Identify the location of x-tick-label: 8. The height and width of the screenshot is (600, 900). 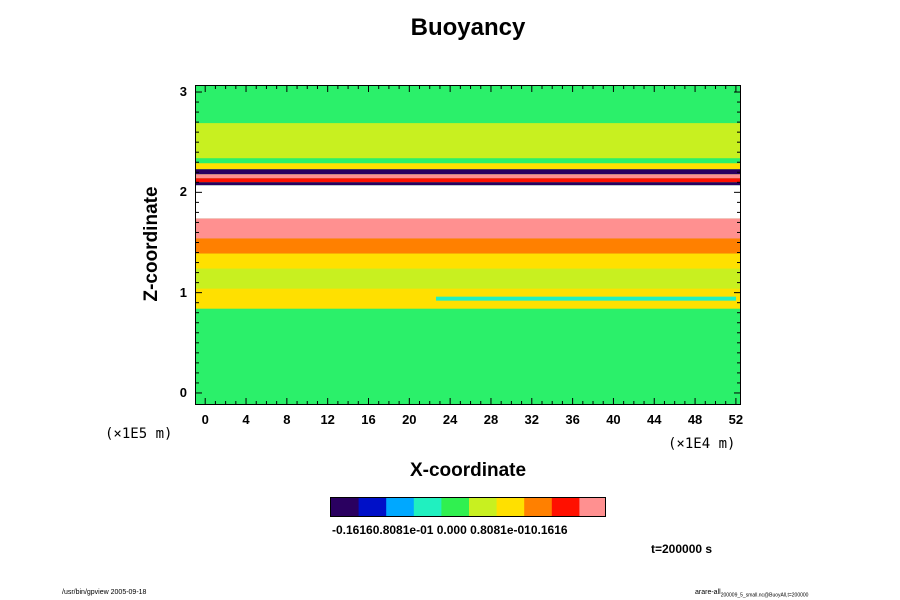
(287, 419).